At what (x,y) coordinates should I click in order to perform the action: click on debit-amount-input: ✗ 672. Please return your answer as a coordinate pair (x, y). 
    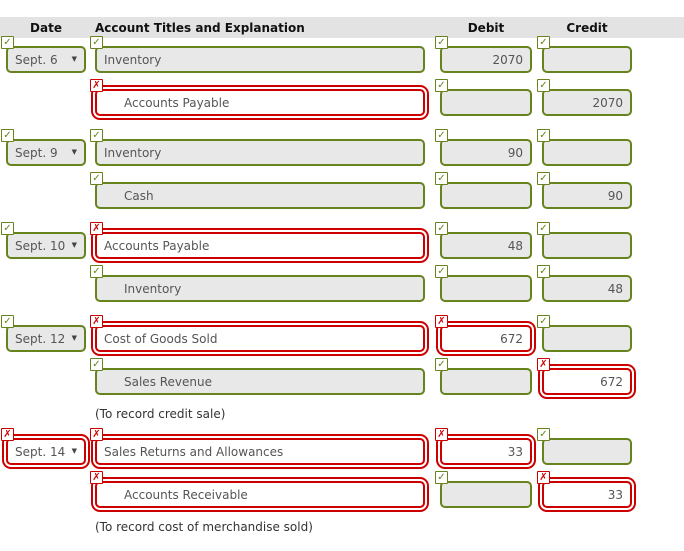
    Looking at the image, I should click on (483, 333).